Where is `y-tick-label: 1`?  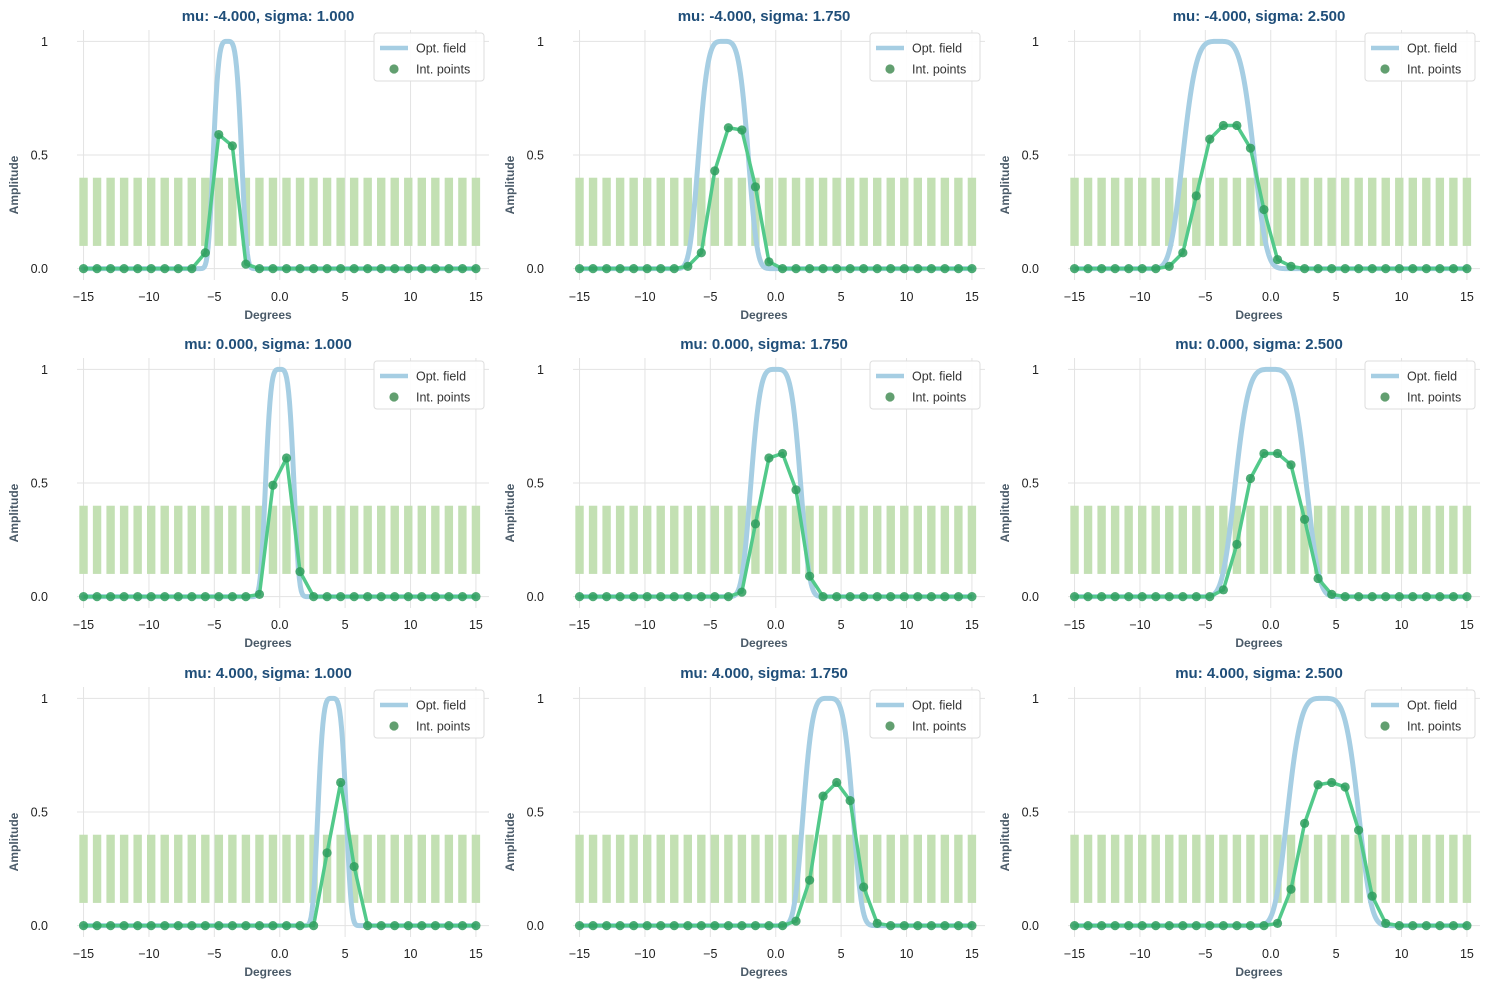 y-tick-label: 1 is located at coordinates (540, 699).